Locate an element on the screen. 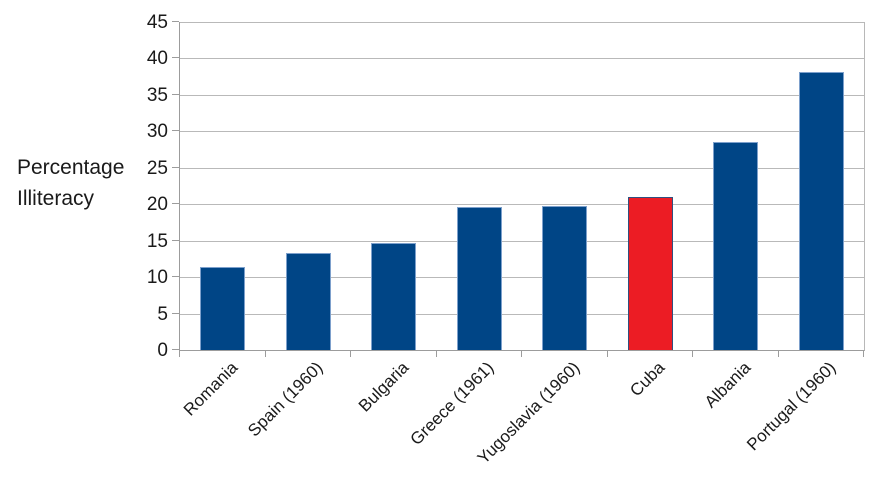 The width and height of the screenshot is (881, 498). y-axis-tick-label: 0 is located at coordinates (162, 350).